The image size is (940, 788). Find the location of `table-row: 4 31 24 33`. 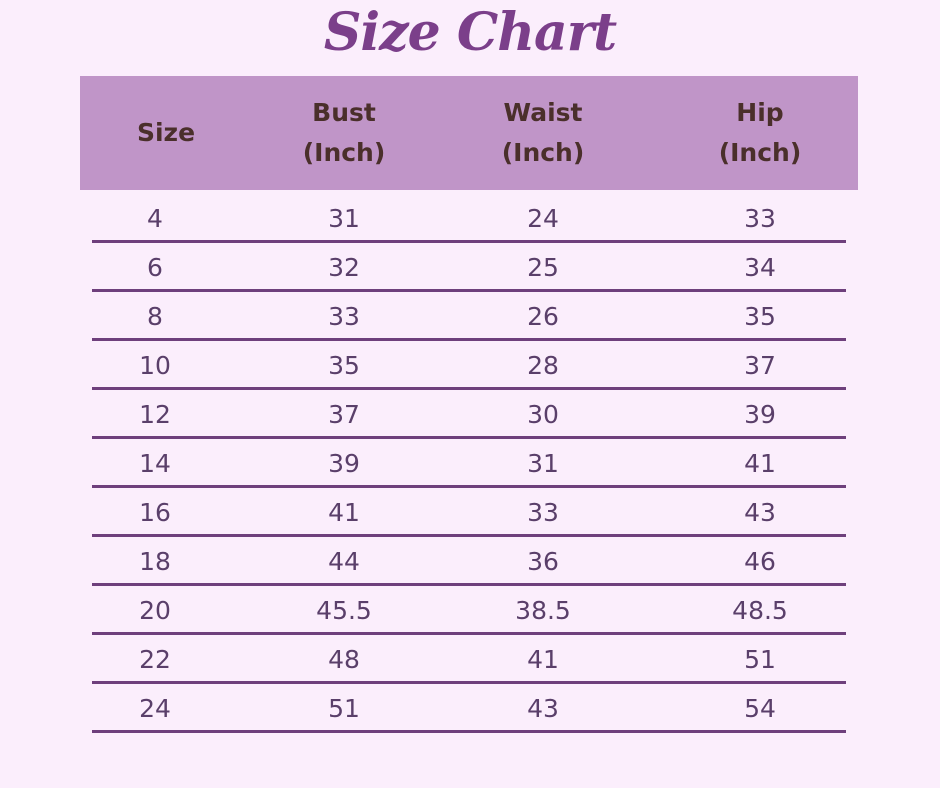

table-row: 4 31 24 33 is located at coordinates (469, 218).